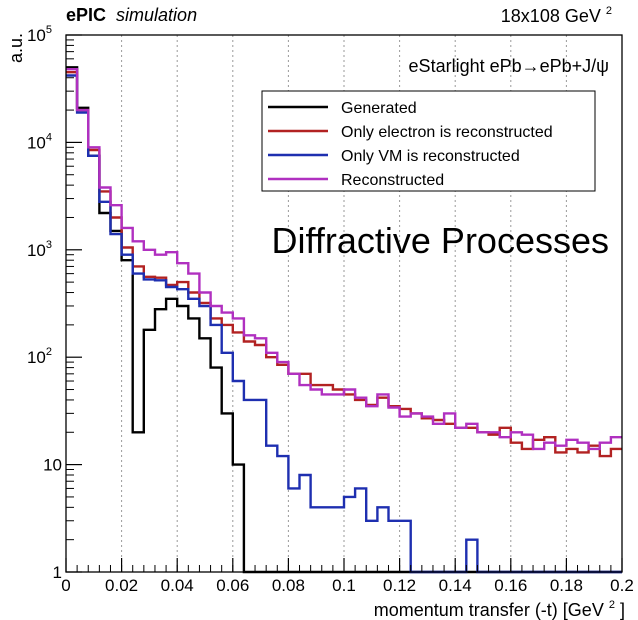 The height and width of the screenshot is (620, 638). I want to click on y-tick-label: 10⁵, so click(39, 34).